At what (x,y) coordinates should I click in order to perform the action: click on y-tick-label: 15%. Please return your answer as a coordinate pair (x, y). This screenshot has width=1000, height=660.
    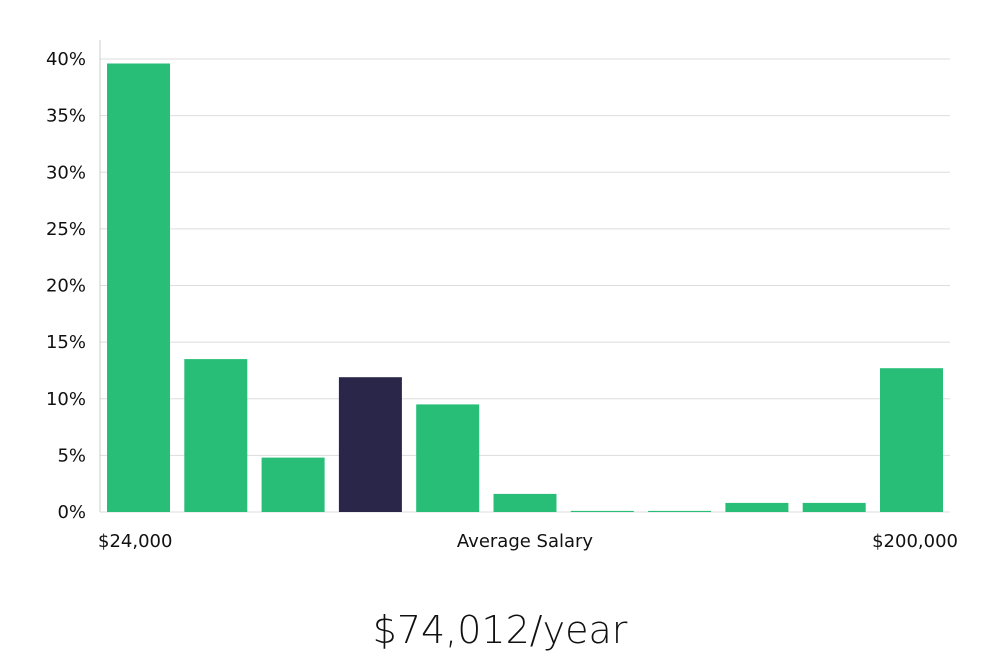
    Looking at the image, I should click on (66, 342).